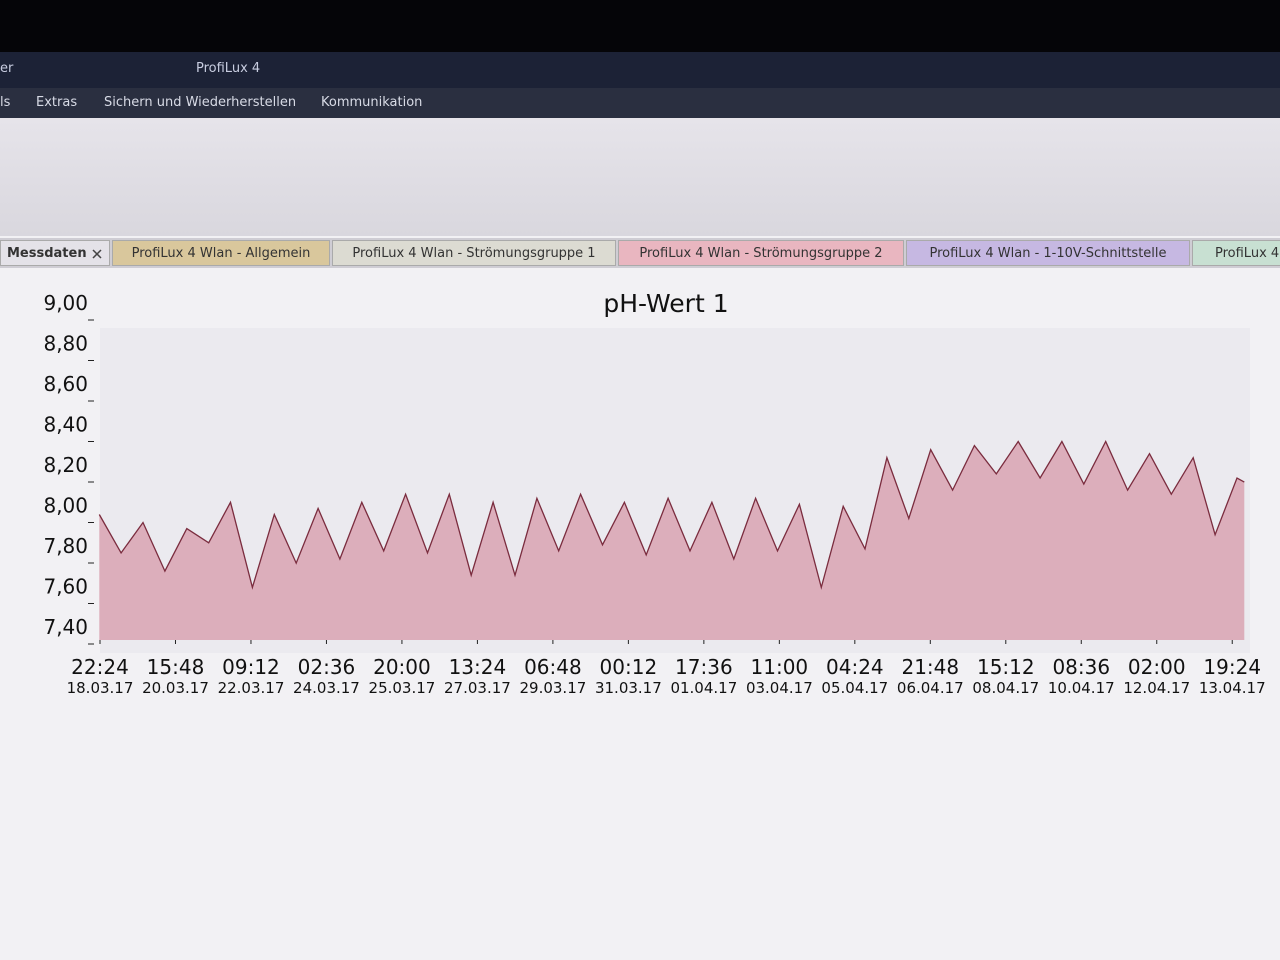  What do you see at coordinates (65, 303) in the screenshot?
I see `y-tick-label: 9,00` at bounding box center [65, 303].